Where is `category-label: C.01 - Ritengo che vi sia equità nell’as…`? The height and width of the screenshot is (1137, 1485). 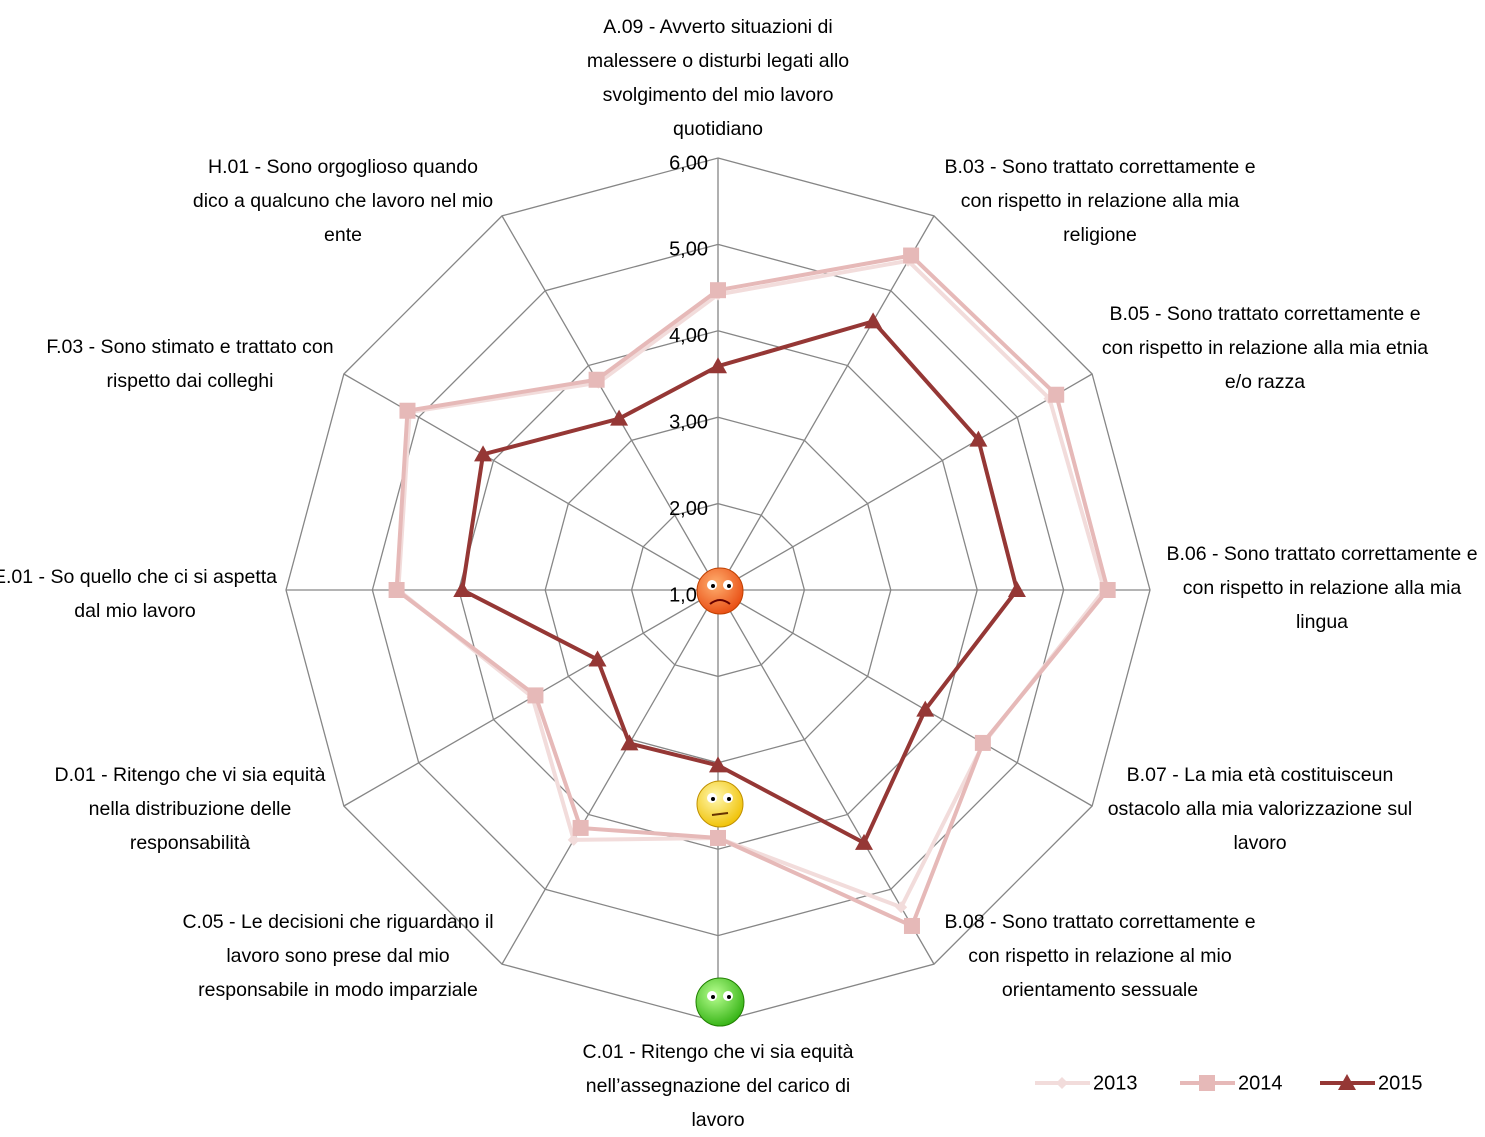 category-label: C.01 - Ritengo che vi sia equità nell’as… is located at coordinates (718, 1086).